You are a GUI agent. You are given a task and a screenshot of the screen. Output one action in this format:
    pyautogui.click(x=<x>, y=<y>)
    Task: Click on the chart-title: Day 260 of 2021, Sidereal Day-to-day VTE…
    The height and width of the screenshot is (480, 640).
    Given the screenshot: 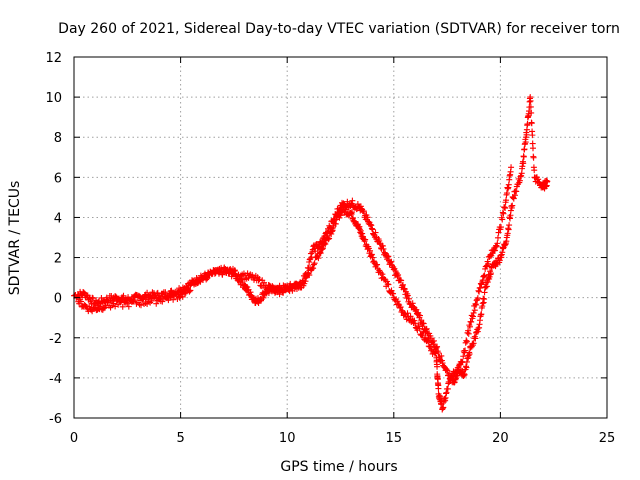 What is the action you would take?
    pyautogui.click(x=339, y=29)
    